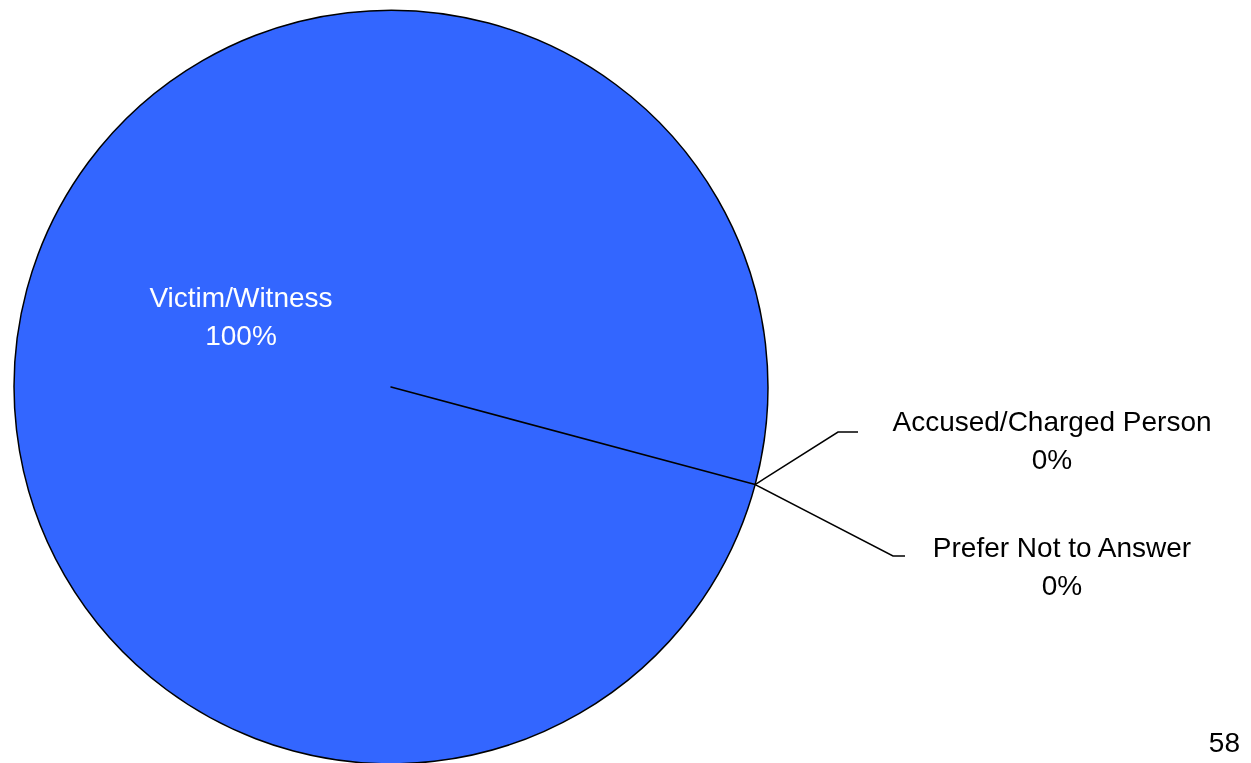  I want to click on text: 58, so click(1224, 742).